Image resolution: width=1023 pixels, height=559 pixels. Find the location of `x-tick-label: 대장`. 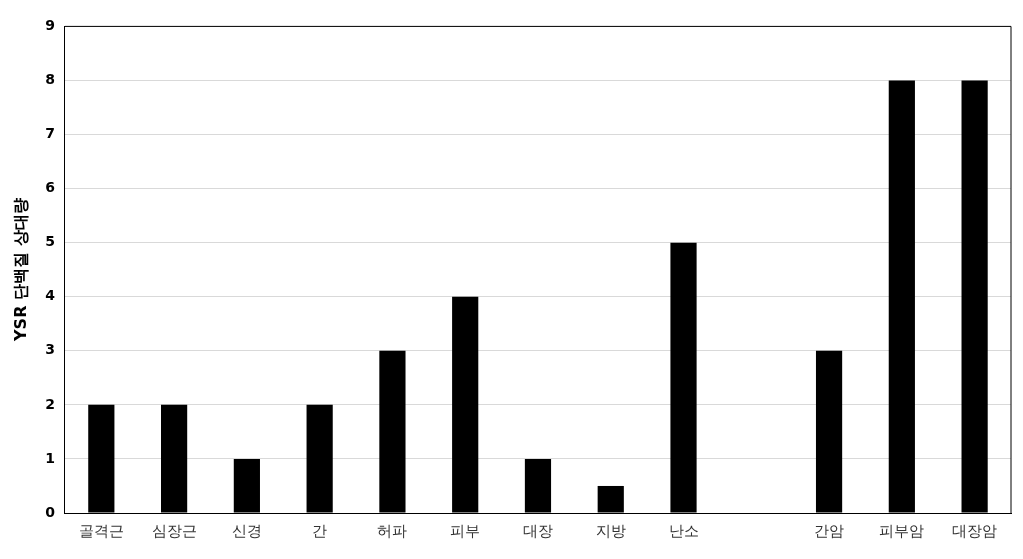

x-tick-label: 대장 is located at coordinates (537, 530).